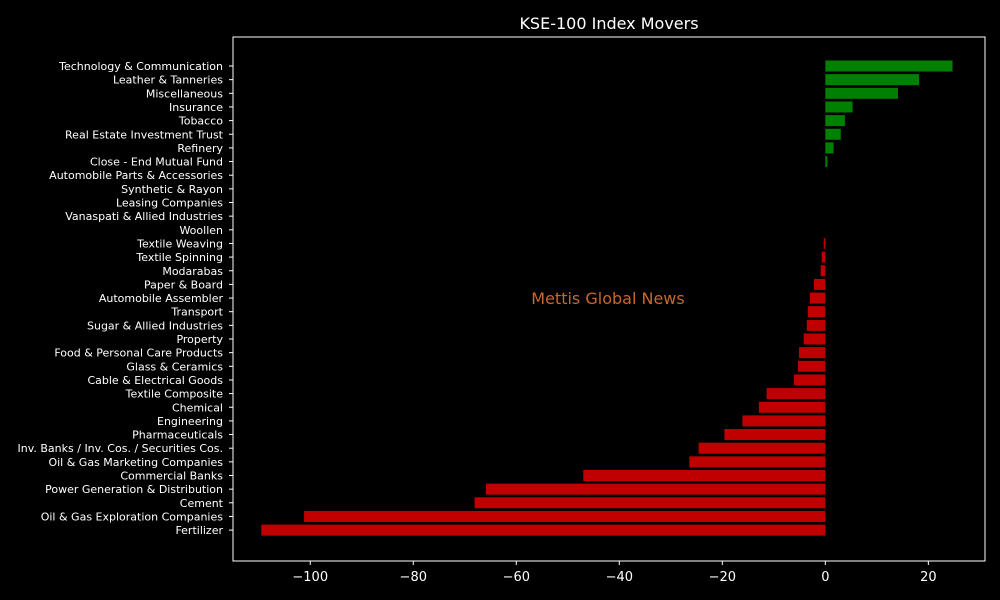 The height and width of the screenshot is (600, 1000). Describe the element at coordinates (200, 121) in the screenshot. I see `category-label: Tobacco` at that location.